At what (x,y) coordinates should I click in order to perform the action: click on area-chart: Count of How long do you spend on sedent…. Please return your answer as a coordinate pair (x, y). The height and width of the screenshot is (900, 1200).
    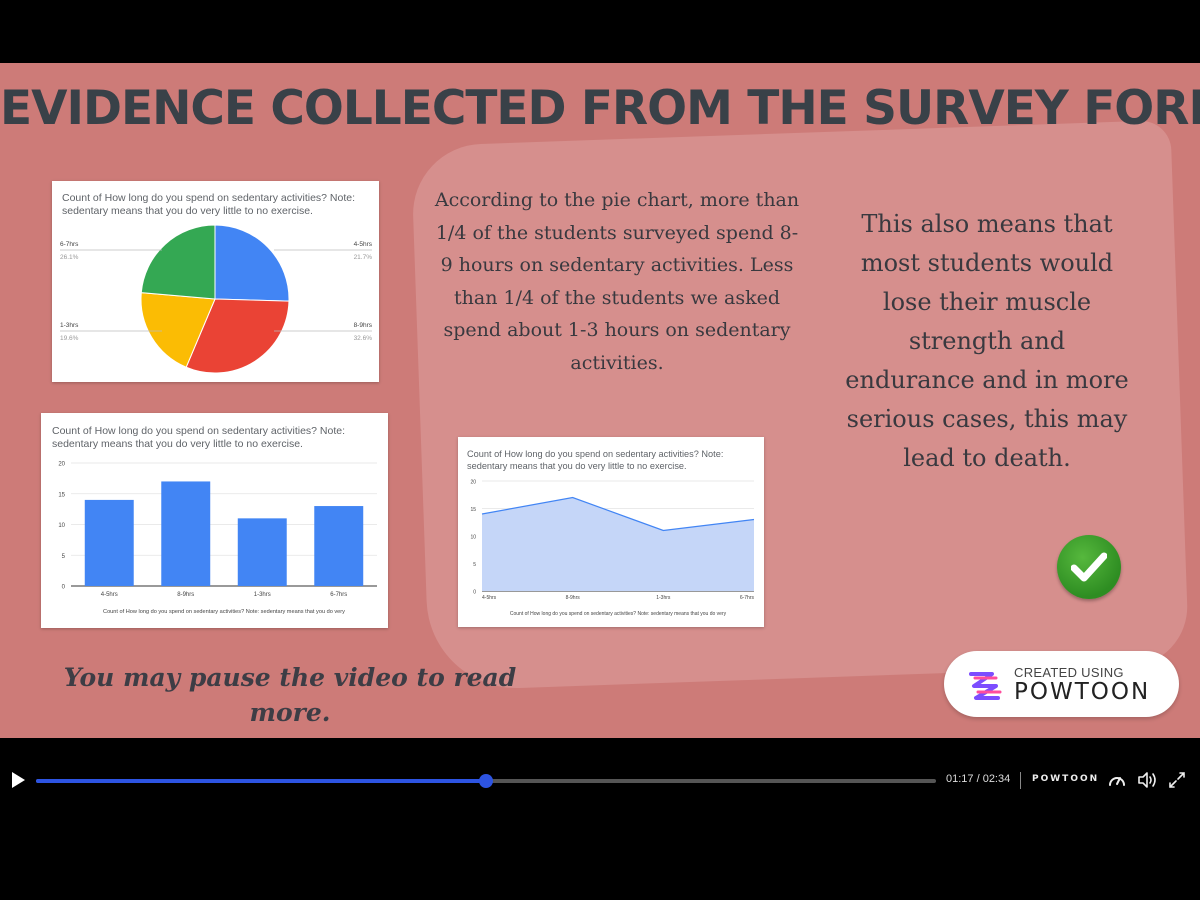
    Looking at the image, I should click on (611, 533).